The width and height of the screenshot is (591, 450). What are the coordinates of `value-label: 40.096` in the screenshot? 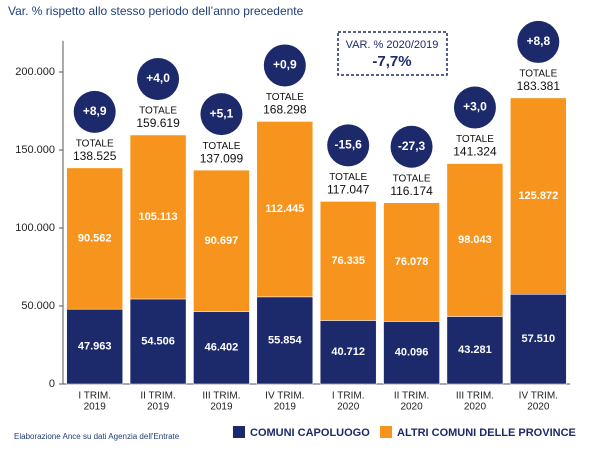 It's located at (412, 353).